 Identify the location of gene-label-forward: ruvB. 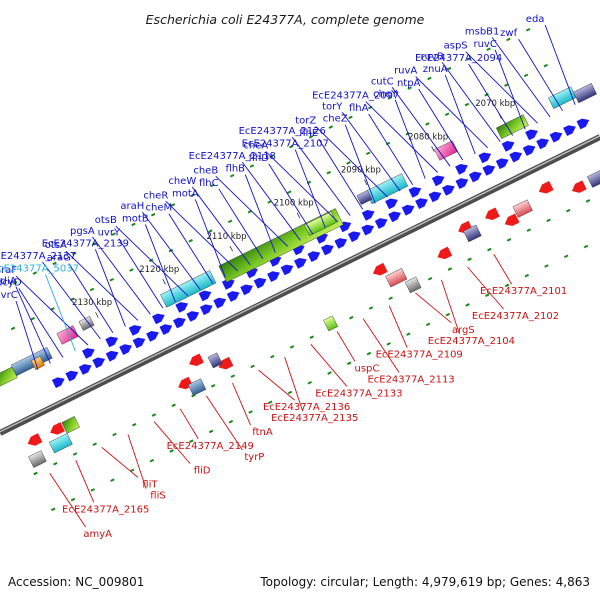
(432, 56).